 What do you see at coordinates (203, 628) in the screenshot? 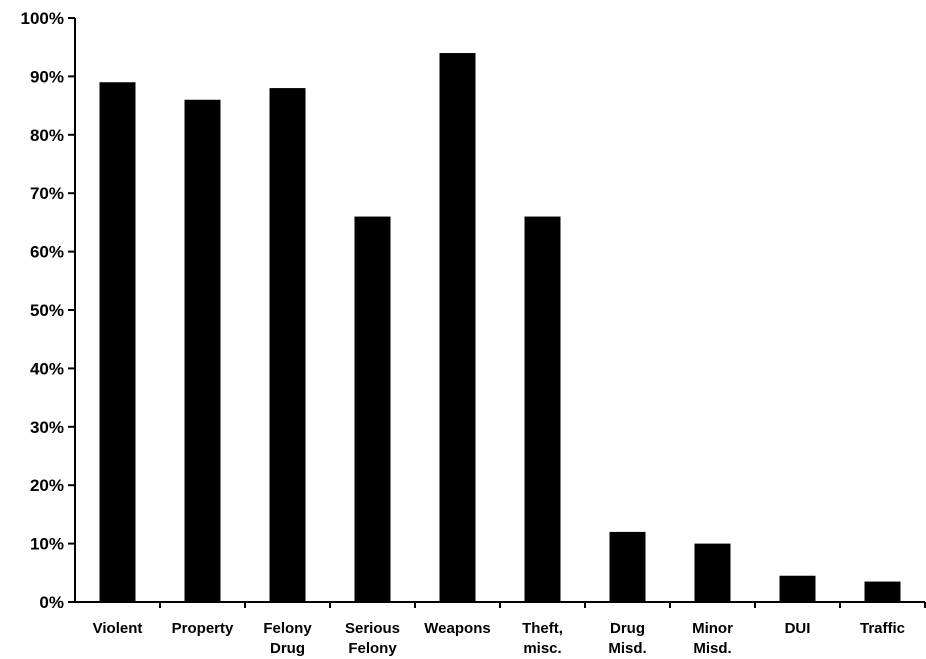
I see `x-category-label: Property` at bounding box center [203, 628].